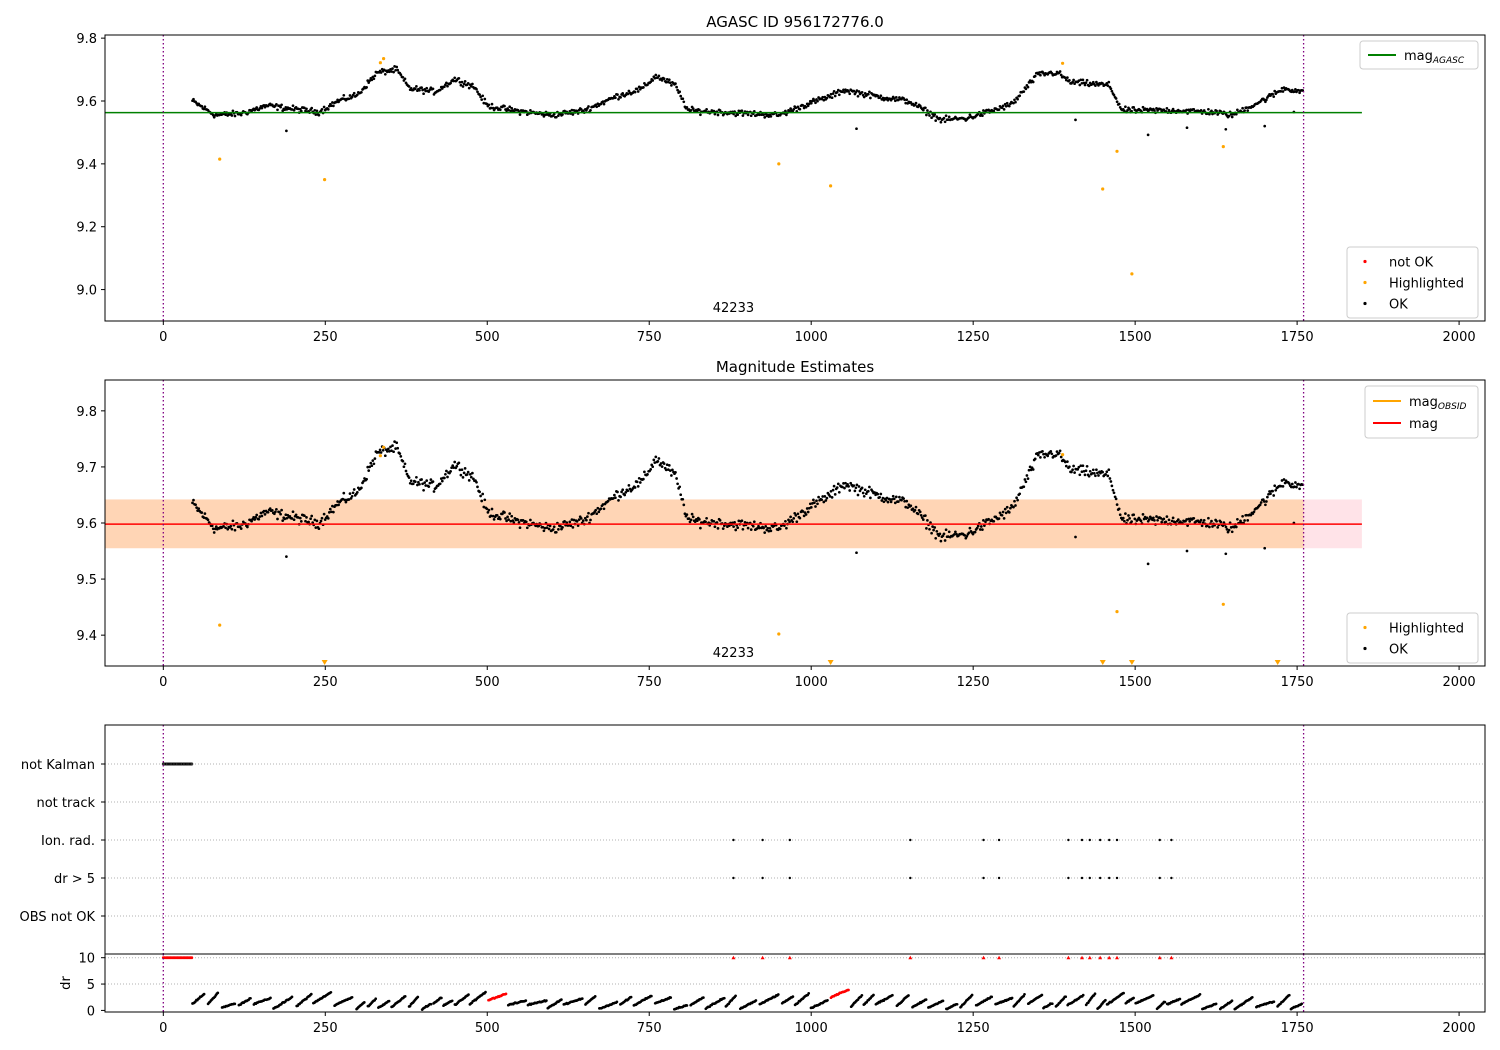 This screenshot has height=1050, width=1500. Describe the element at coordinates (831, 186) in the screenshot. I see `highlighted-point` at that location.